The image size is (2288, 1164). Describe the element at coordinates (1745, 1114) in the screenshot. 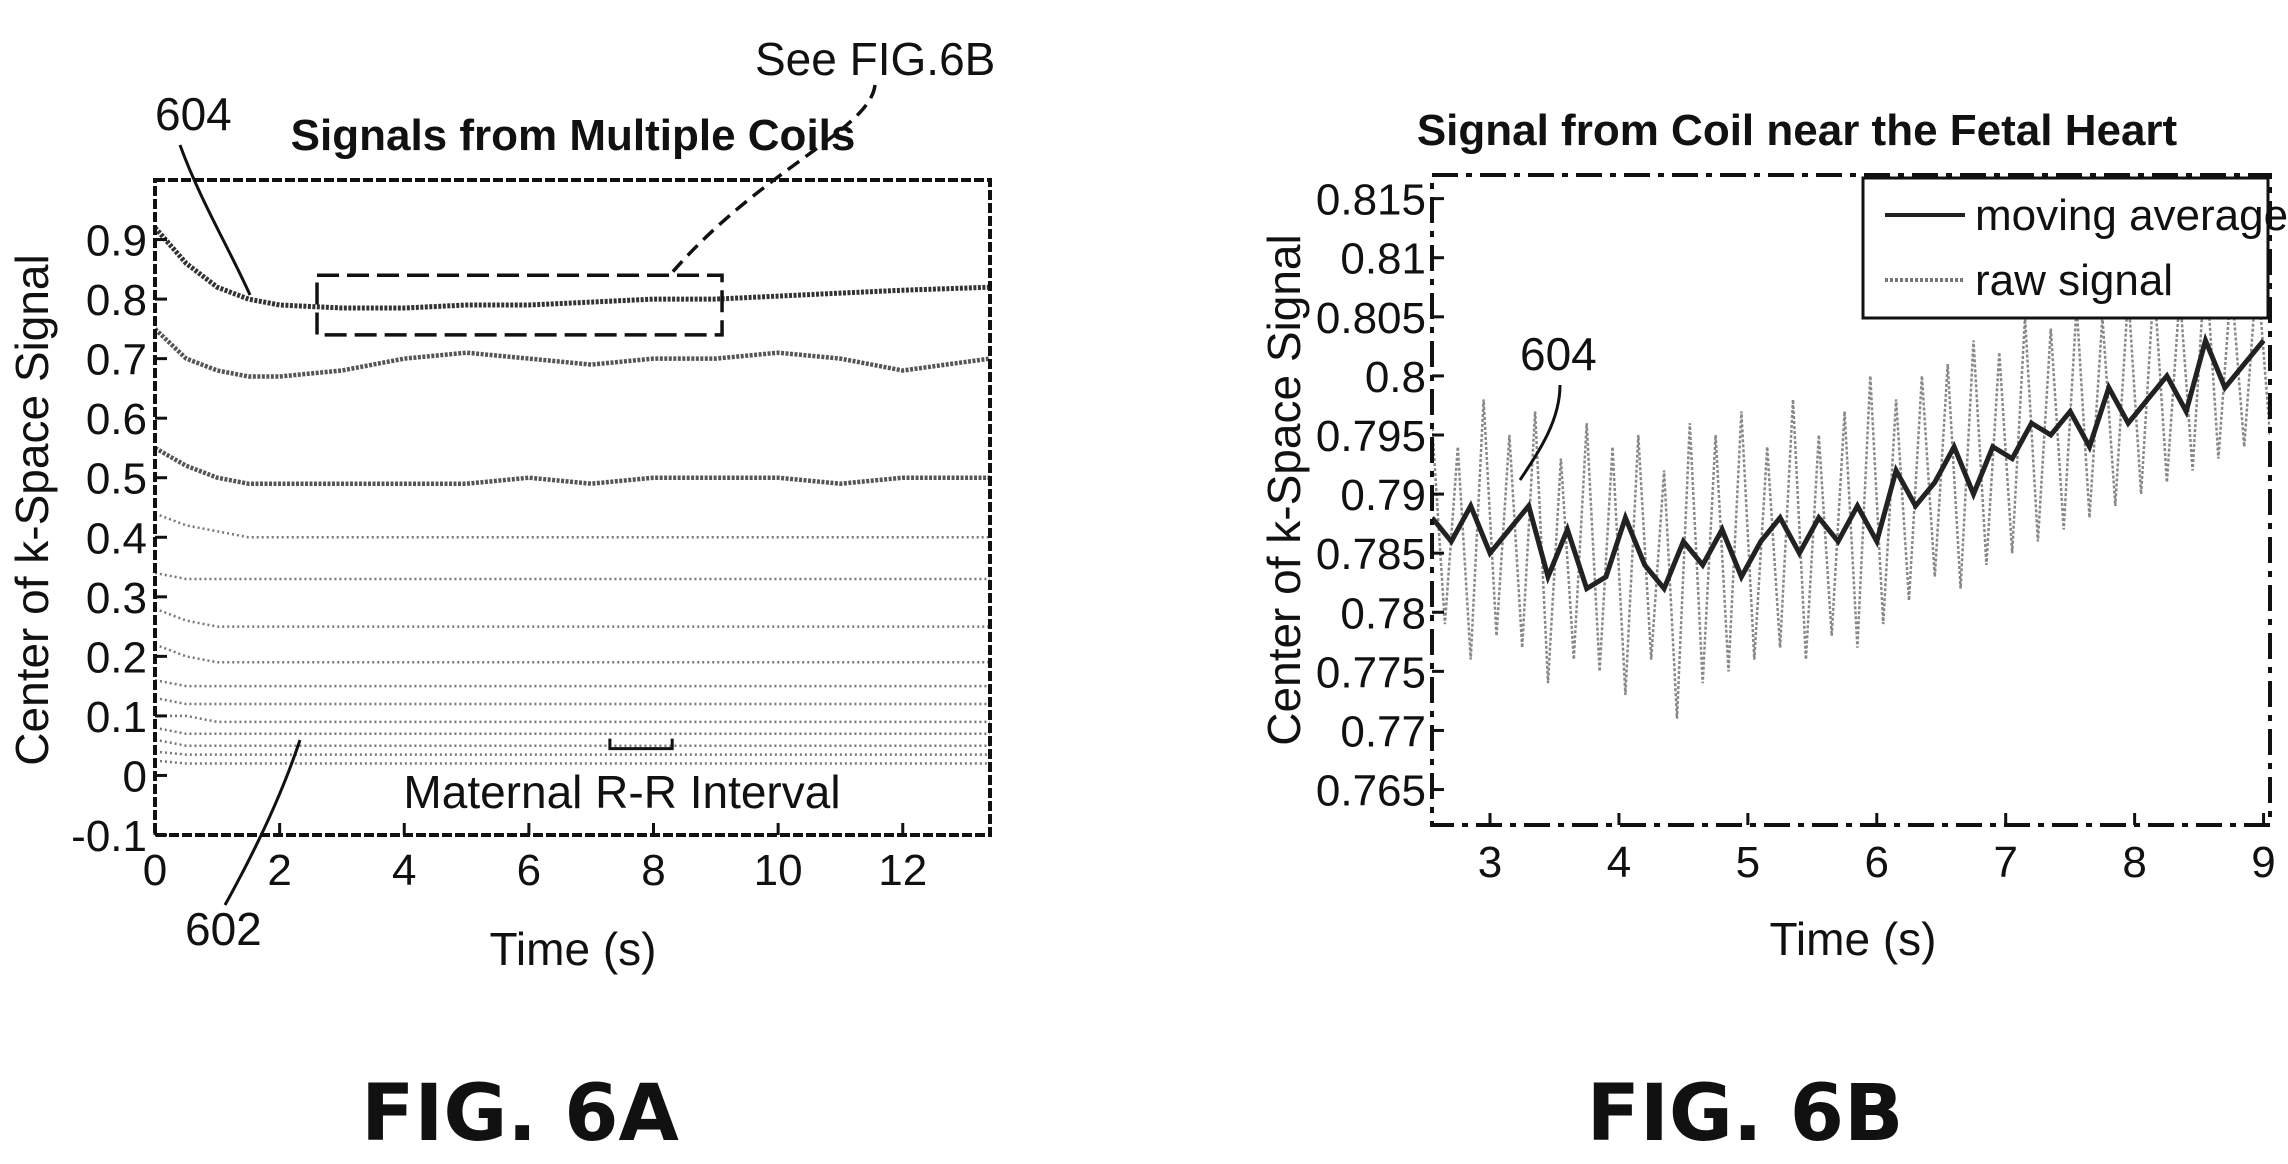

I see `figure-6b-label: FIG. 6B` at that location.